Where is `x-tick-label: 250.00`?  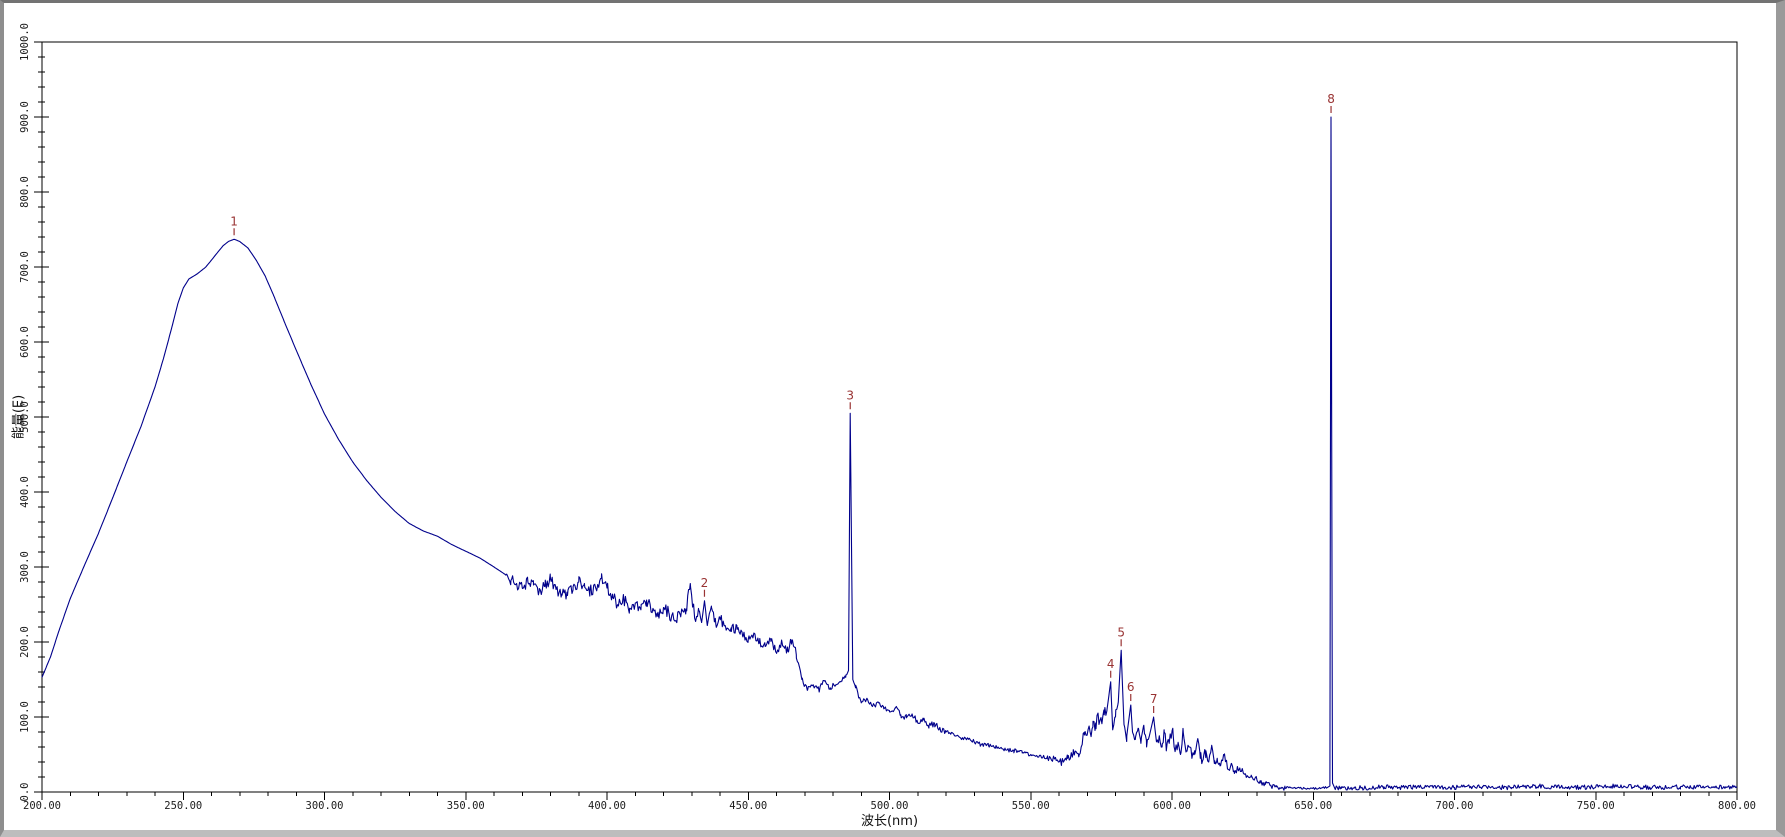 x-tick-label: 250.00 is located at coordinates (183, 806).